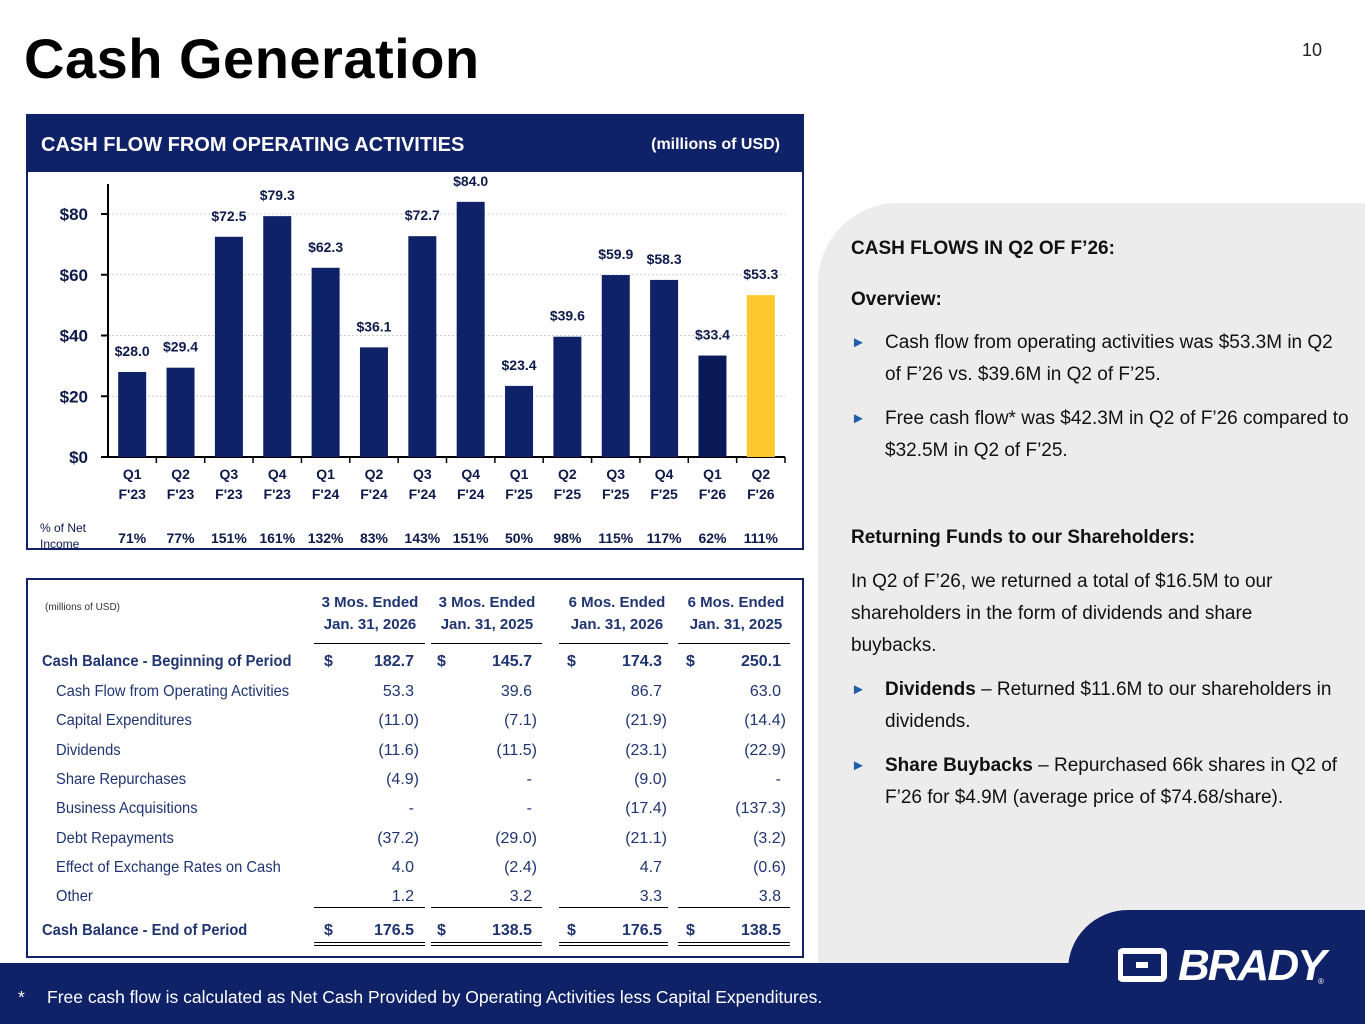 This screenshot has width=1365, height=1024. Describe the element at coordinates (520, 897) in the screenshot. I see `cell-value: 3.2` at that location.